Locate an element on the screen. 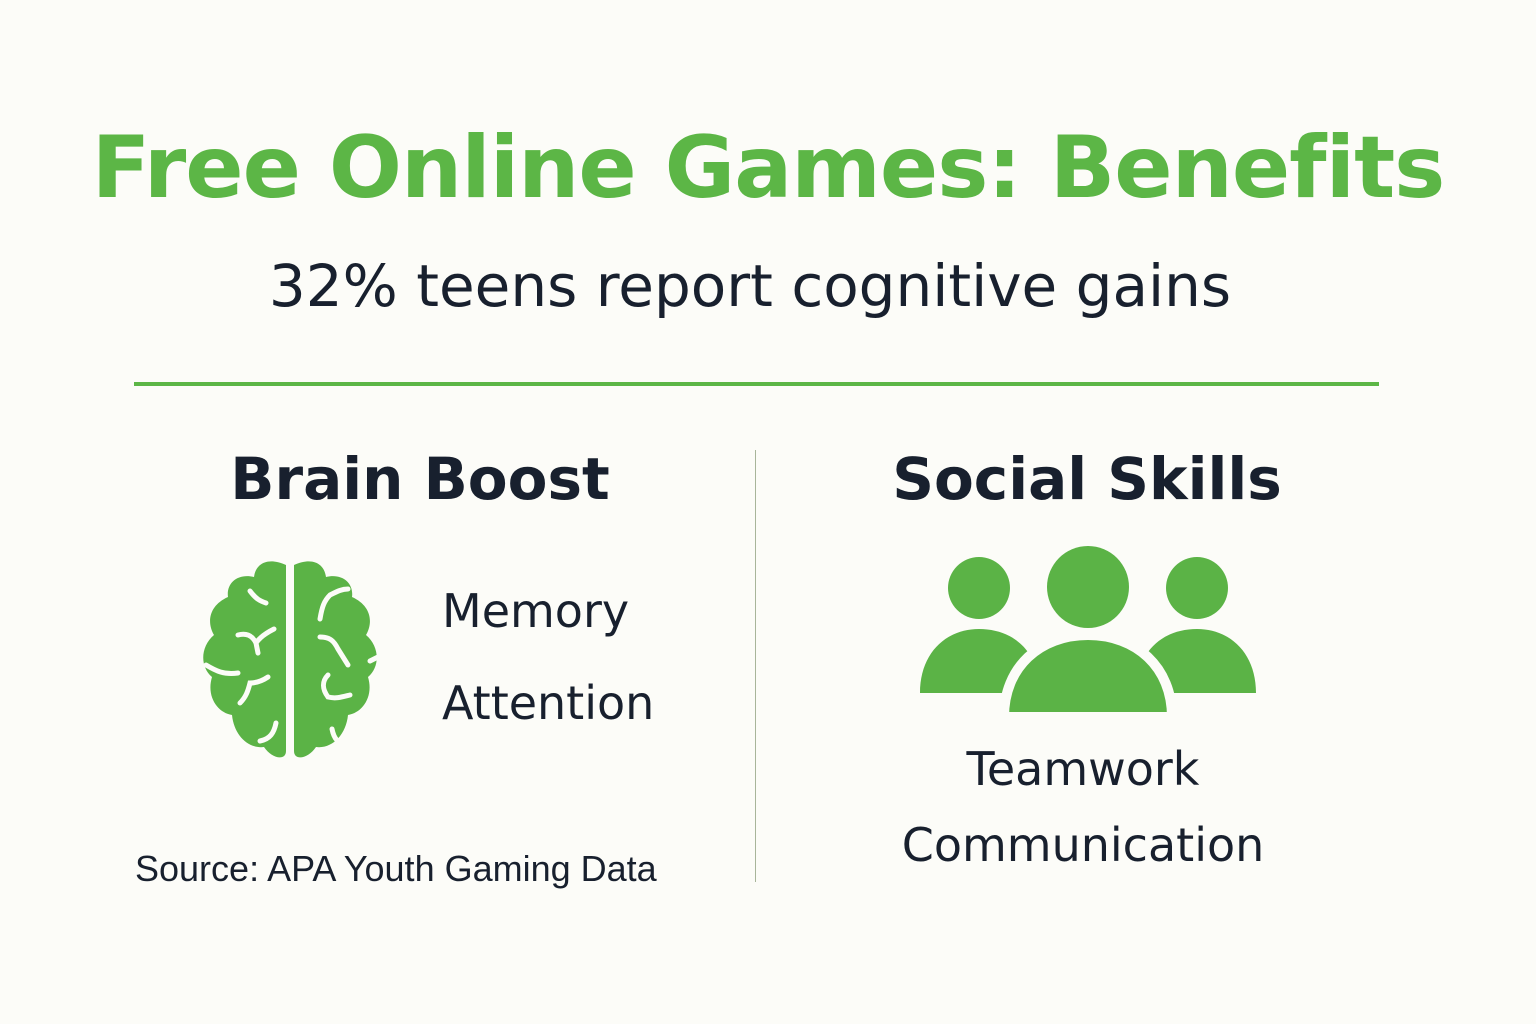 The width and height of the screenshot is (1536, 1024). benefit-attention: Attention is located at coordinates (548, 703).